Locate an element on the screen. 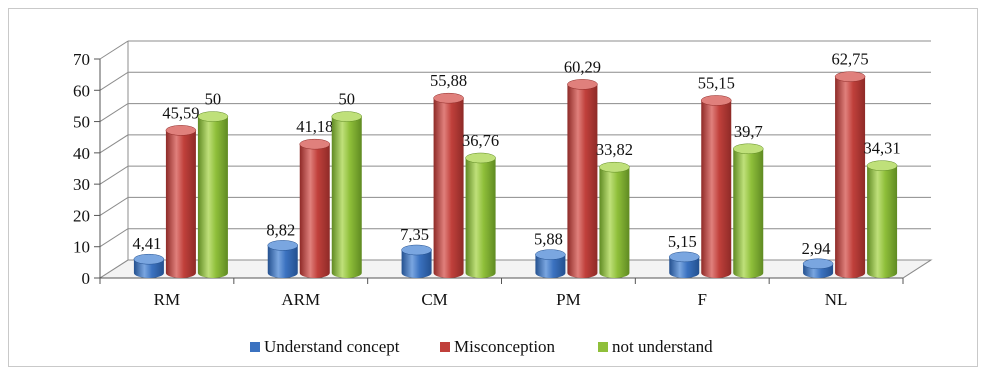 The image size is (986, 373). x-tick-label: CM is located at coordinates (434, 299).